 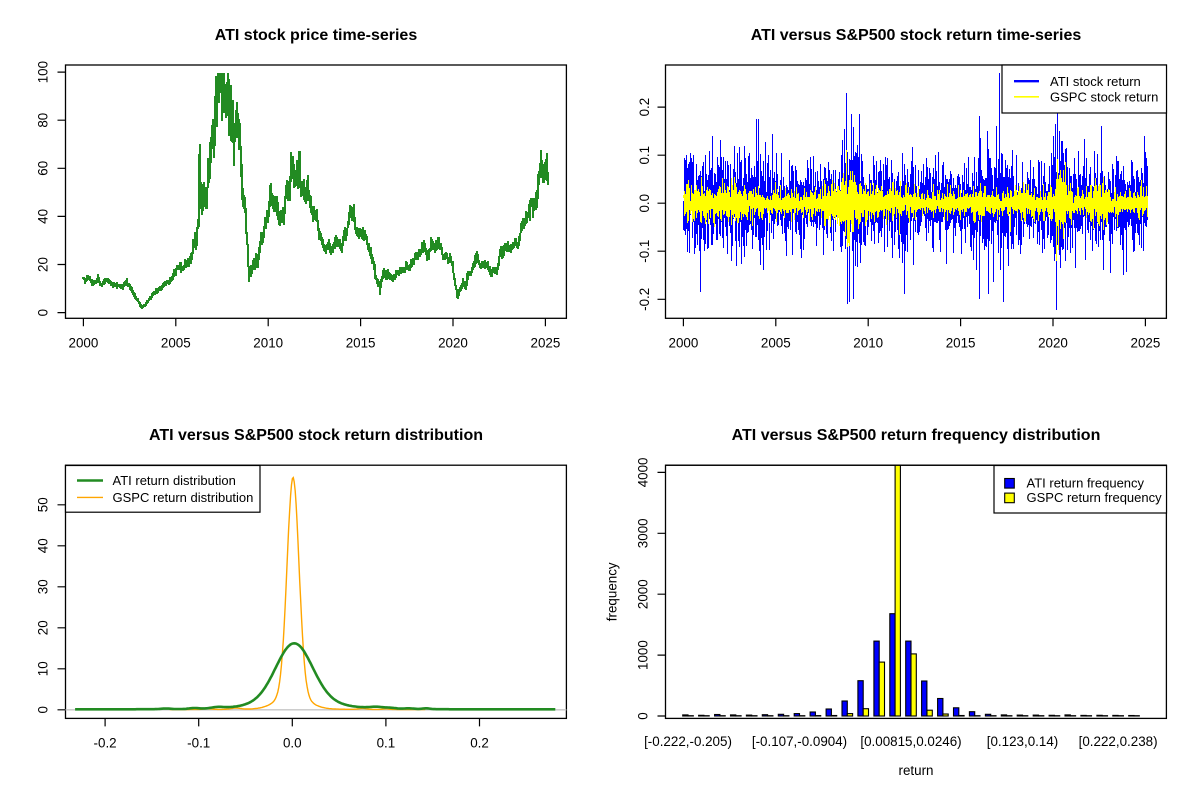 I want to click on svg-text: [-0.107,-0.0904), so click(x=799, y=741).